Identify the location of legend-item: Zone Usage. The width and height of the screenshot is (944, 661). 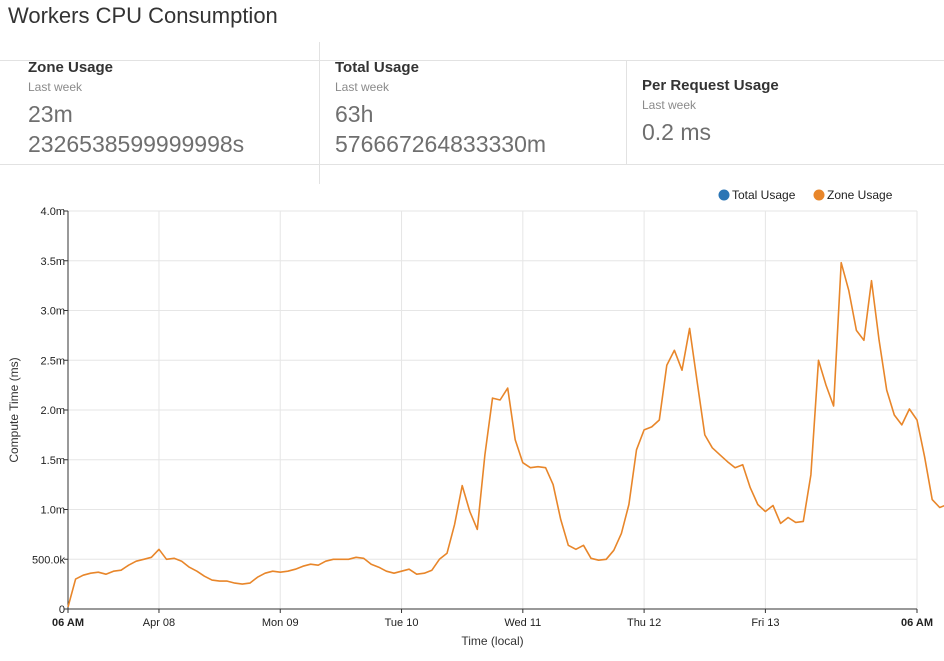
(853, 195).